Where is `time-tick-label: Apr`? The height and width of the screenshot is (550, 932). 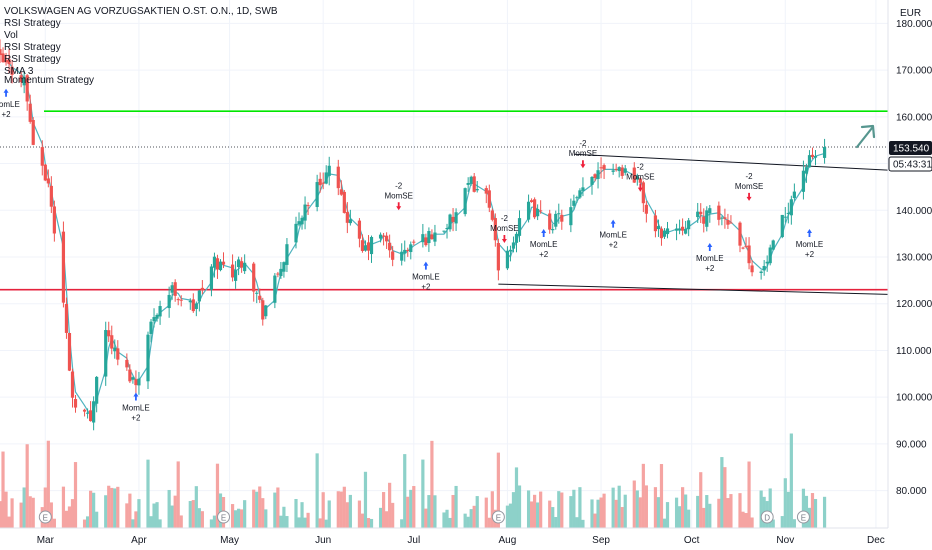 time-tick-label: Apr is located at coordinates (139, 540).